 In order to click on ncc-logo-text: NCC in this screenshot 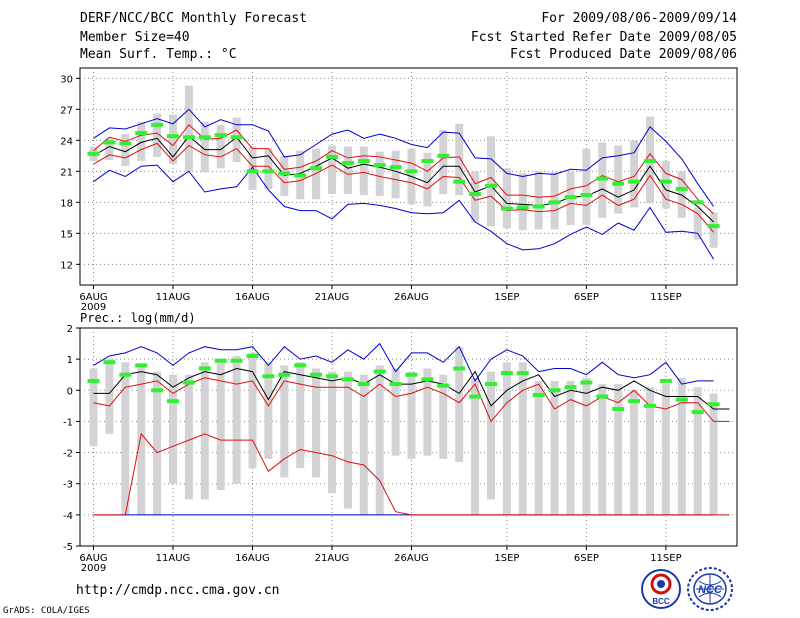, I will do `click(710, 590)`.